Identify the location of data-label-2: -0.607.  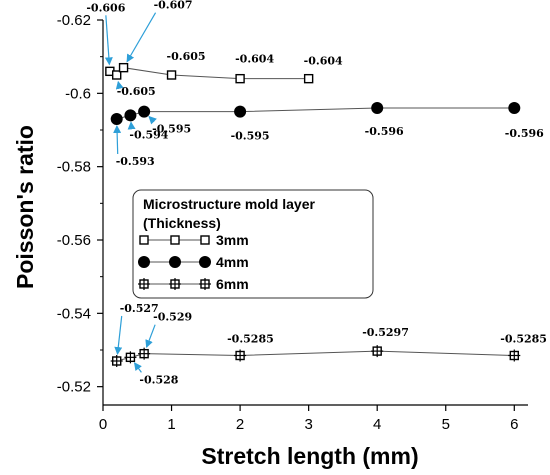
(173, 6).